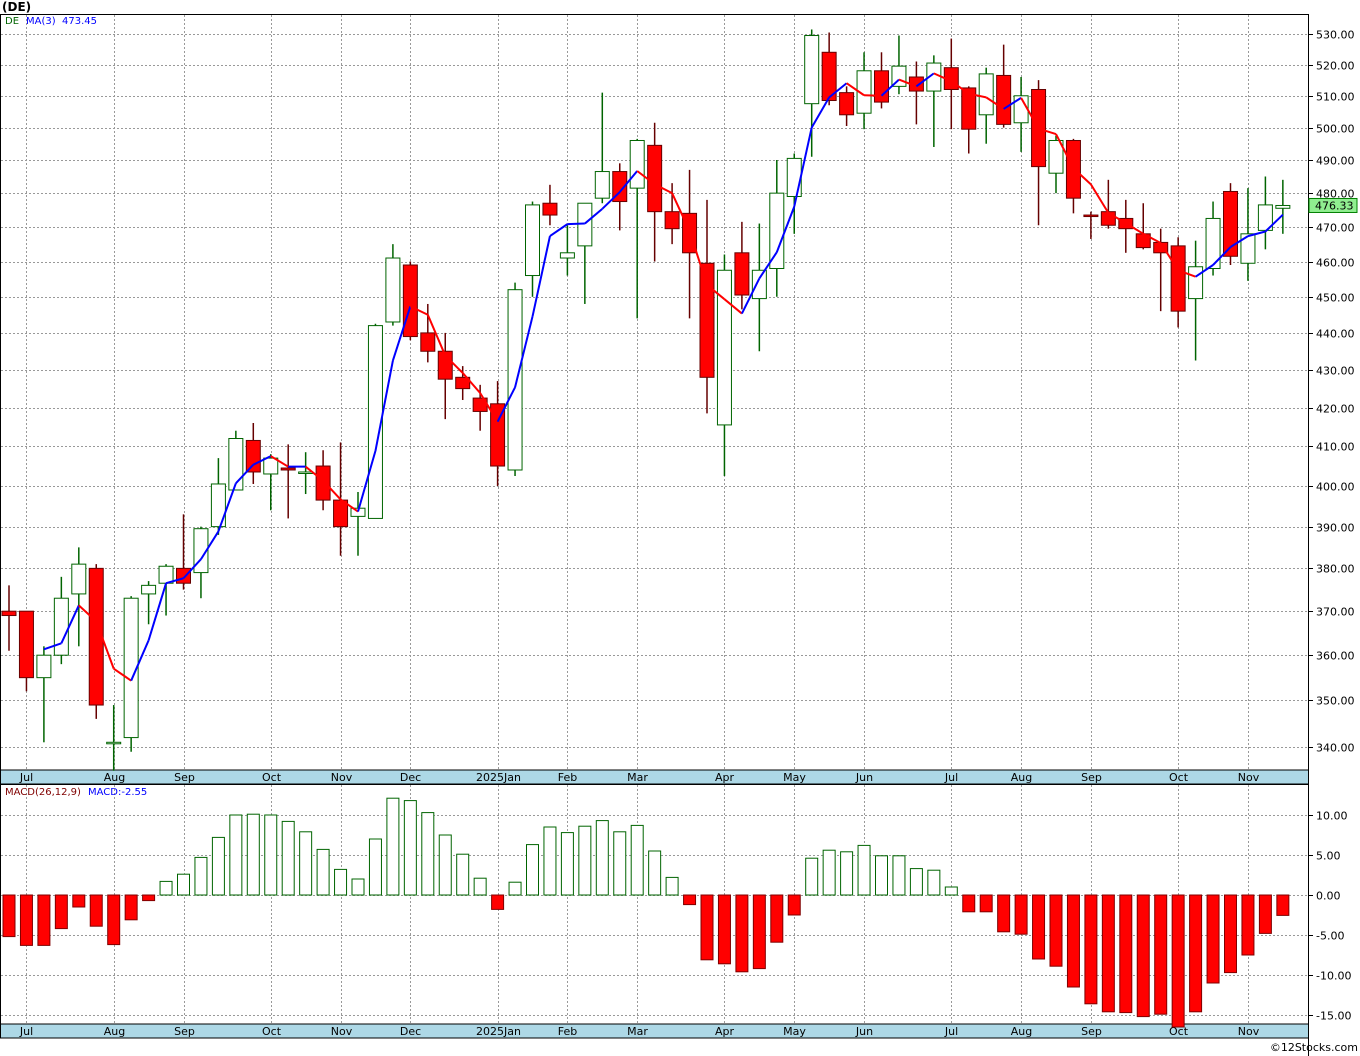  What do you see at coordinates (1333, 976) in the screenshot?
I see `macd-tick-label: -10.00` at bounding box center [1333, 976].